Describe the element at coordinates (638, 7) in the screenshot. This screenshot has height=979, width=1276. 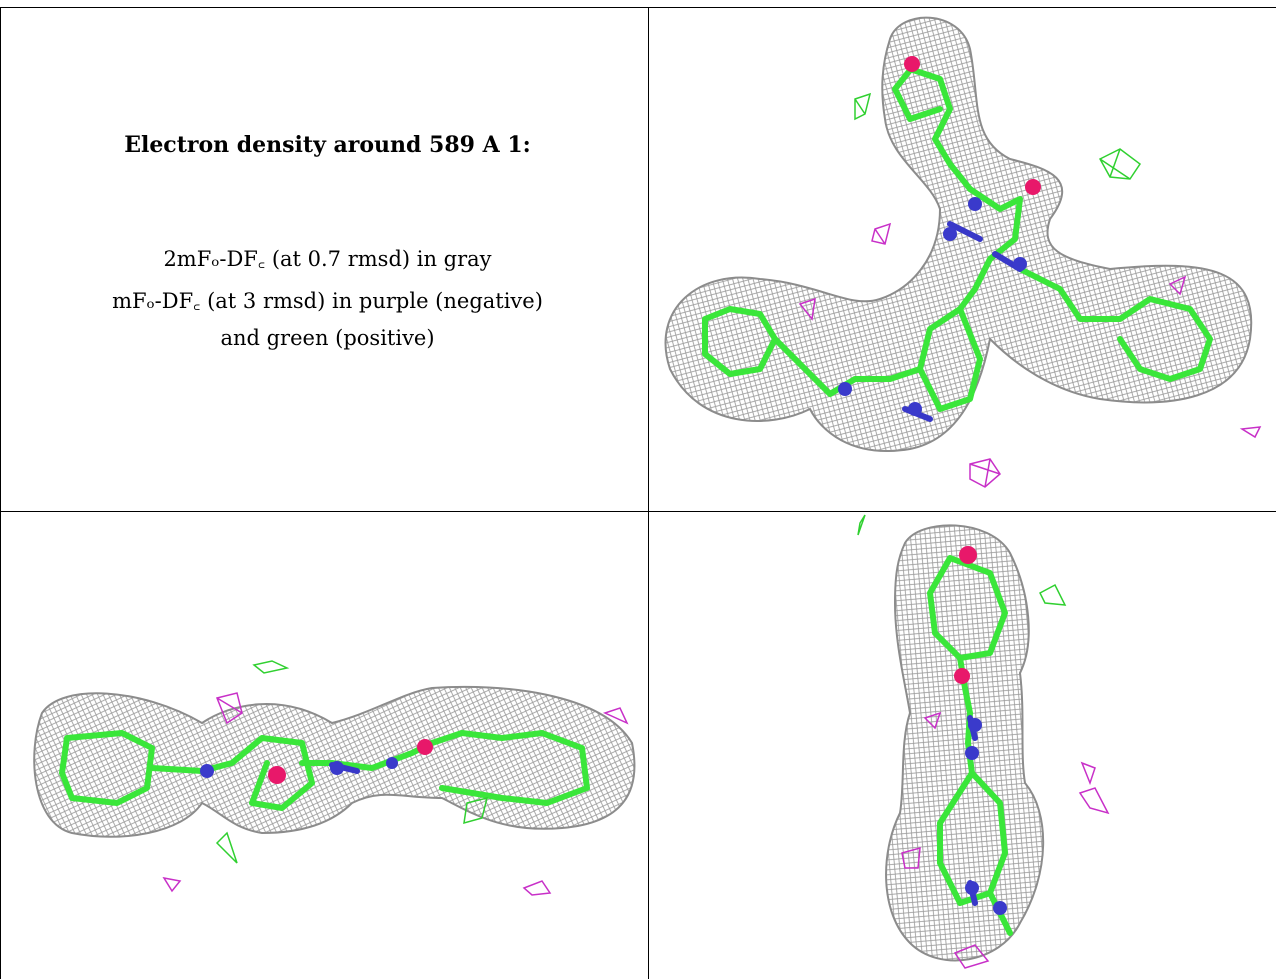
I see `border-top` at that location.